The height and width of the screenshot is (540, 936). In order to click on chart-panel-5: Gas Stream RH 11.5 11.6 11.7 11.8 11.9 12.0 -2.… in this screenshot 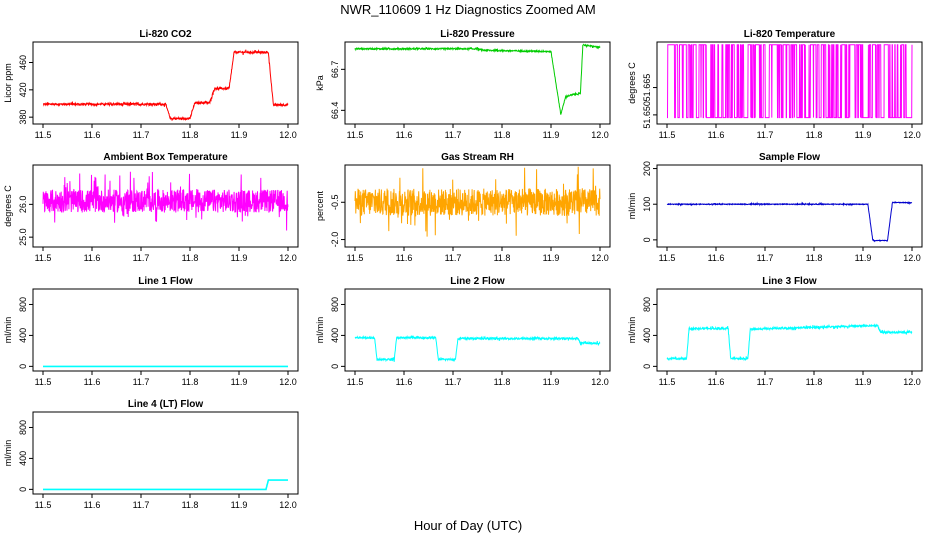, I will do `click(463, 207)`.